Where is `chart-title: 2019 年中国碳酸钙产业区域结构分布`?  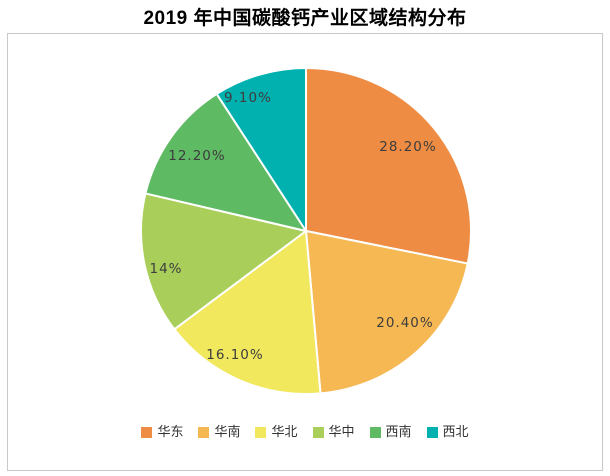
chart-title: 2019 年中国碳酸钙产业区域结构分布 is located at coordinates (305, 18).